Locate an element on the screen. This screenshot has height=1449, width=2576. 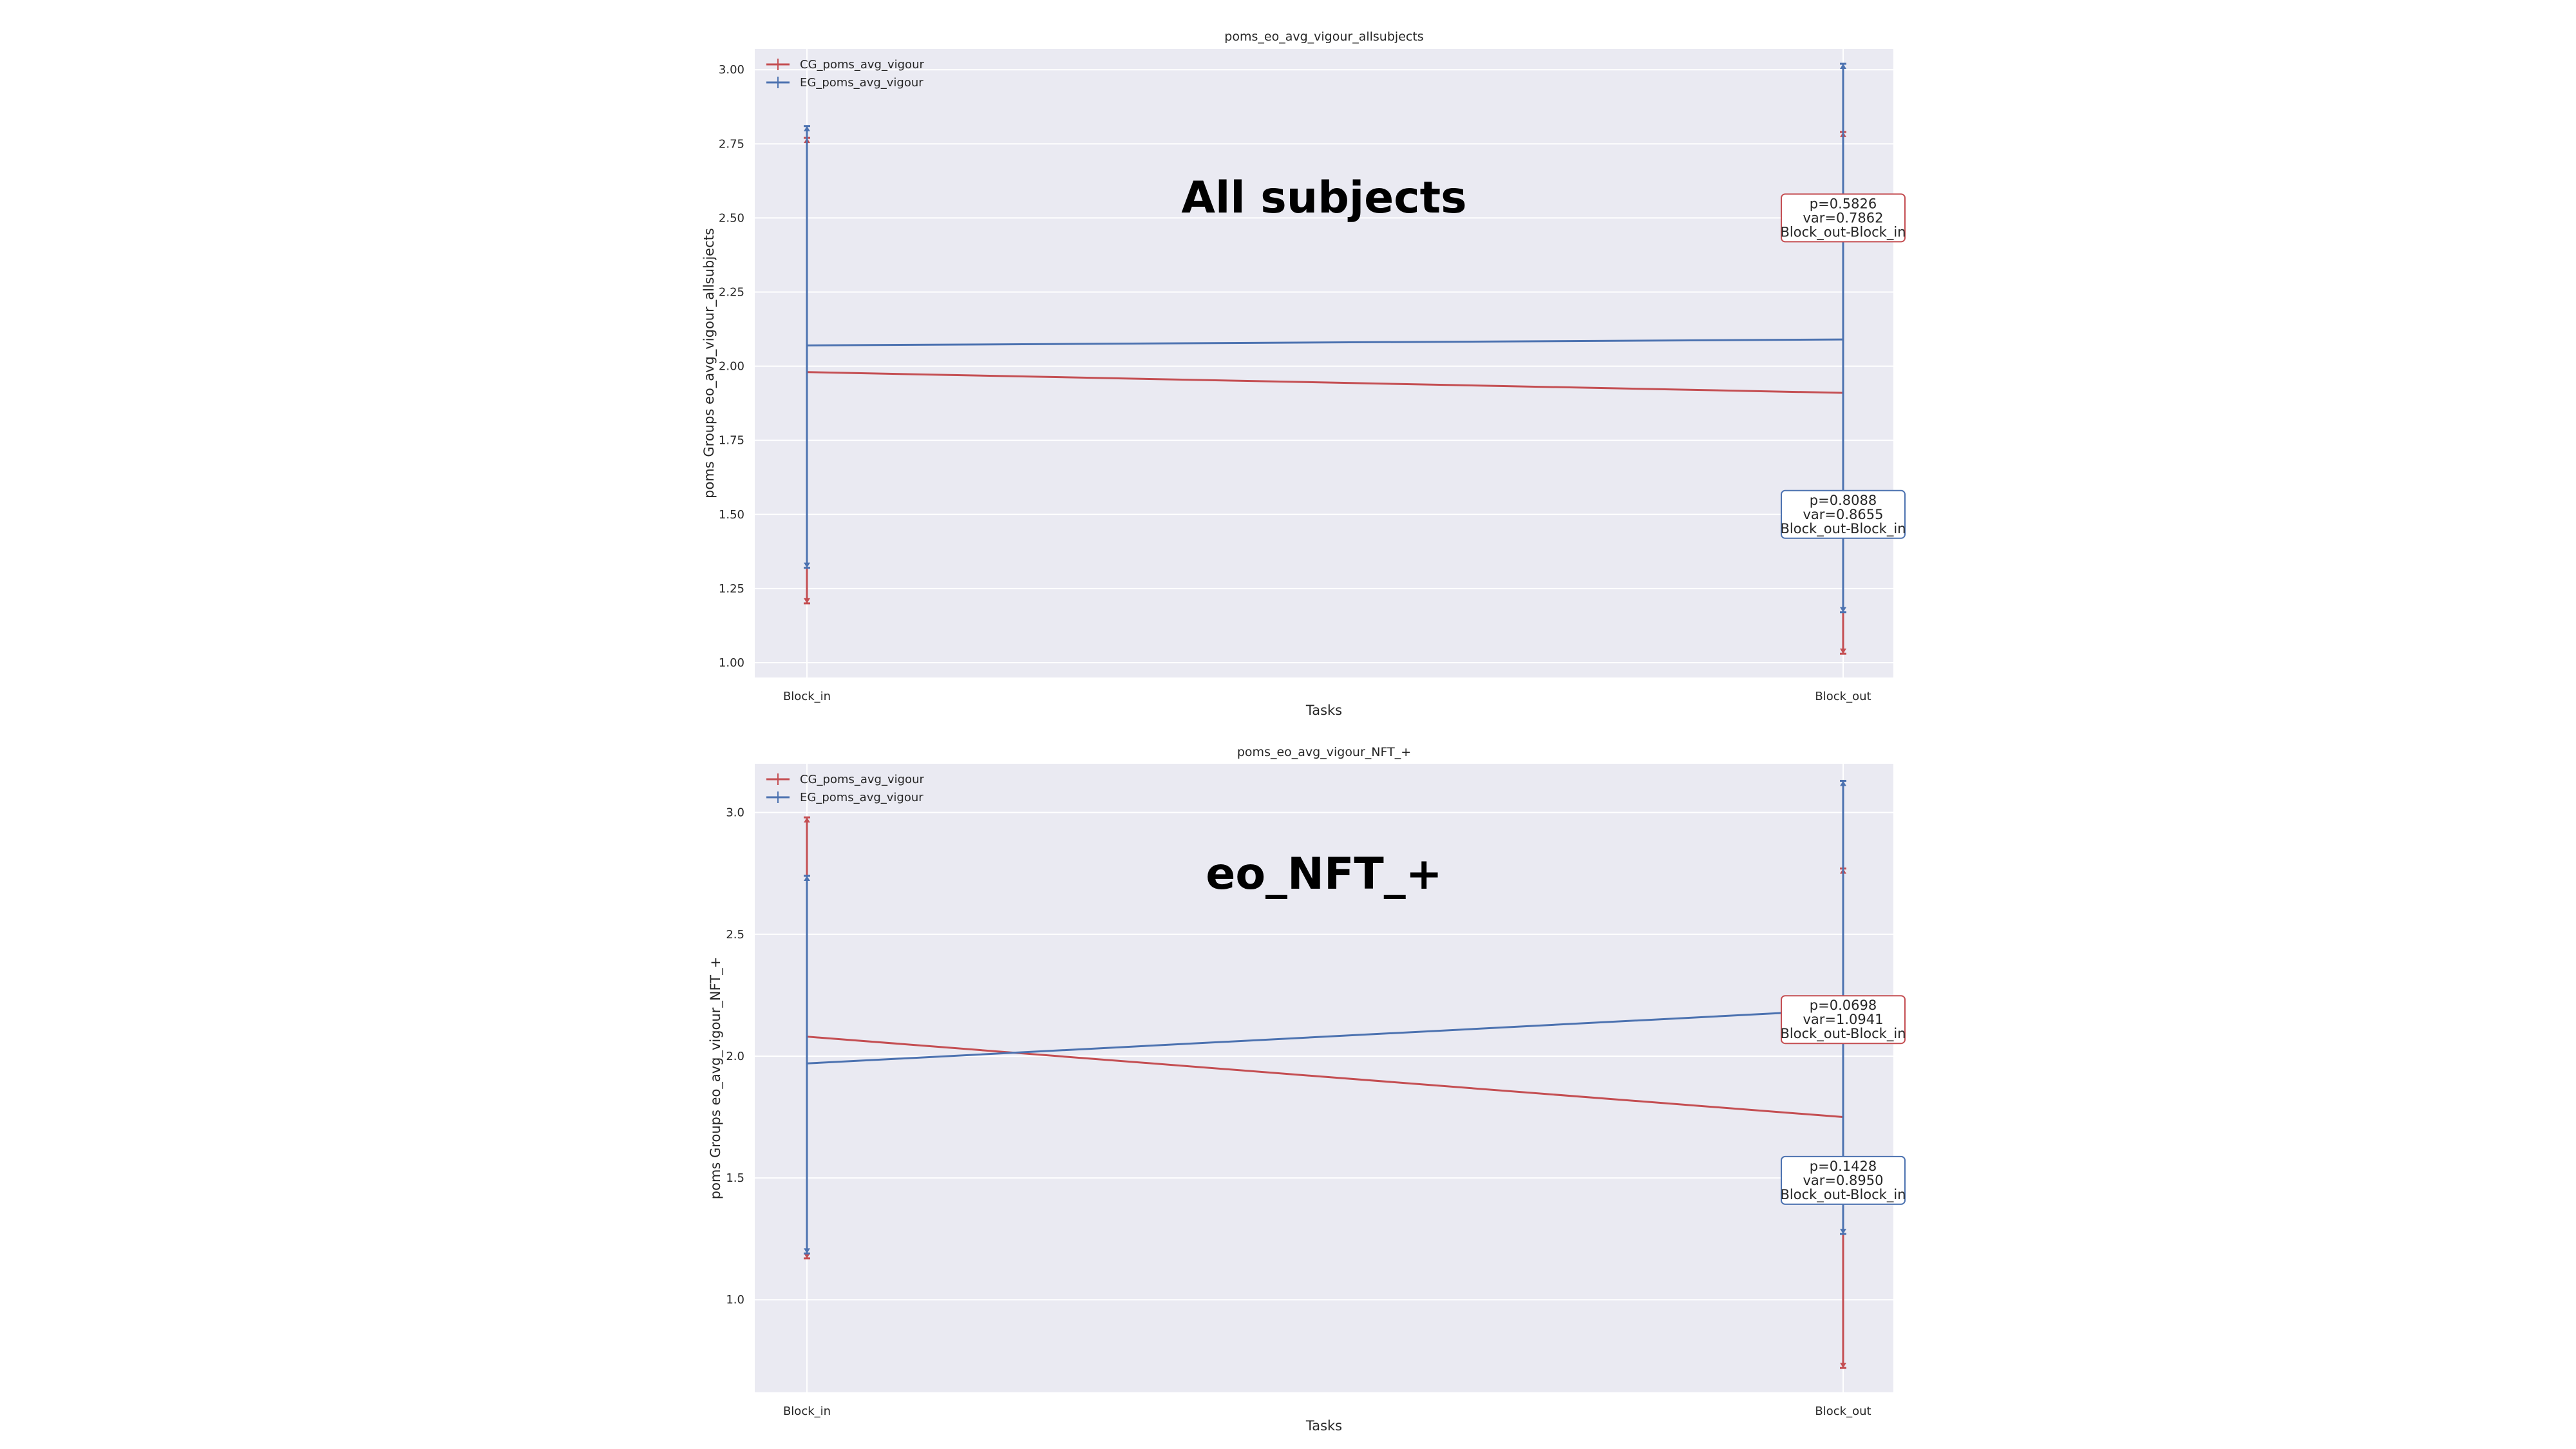
annotation-line: var=0.8655 is located at coordinates (1843, 514).